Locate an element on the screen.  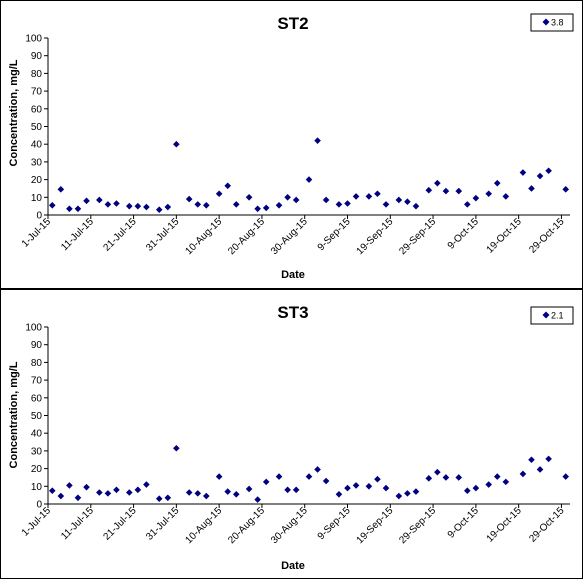
x-tick-label: 19-Oct-15 is located at coordinates (505, 236).